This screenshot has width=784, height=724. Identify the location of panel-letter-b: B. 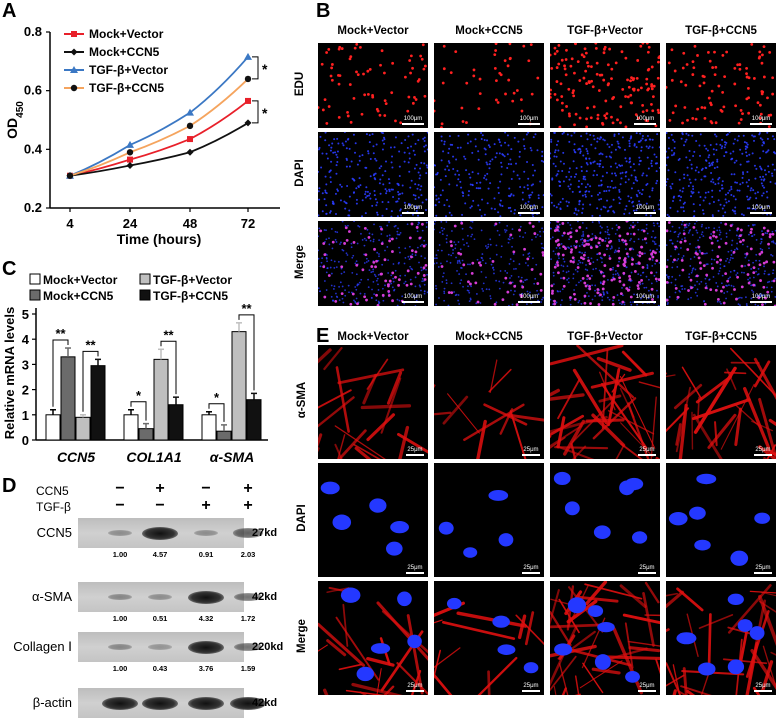
(323, 11).